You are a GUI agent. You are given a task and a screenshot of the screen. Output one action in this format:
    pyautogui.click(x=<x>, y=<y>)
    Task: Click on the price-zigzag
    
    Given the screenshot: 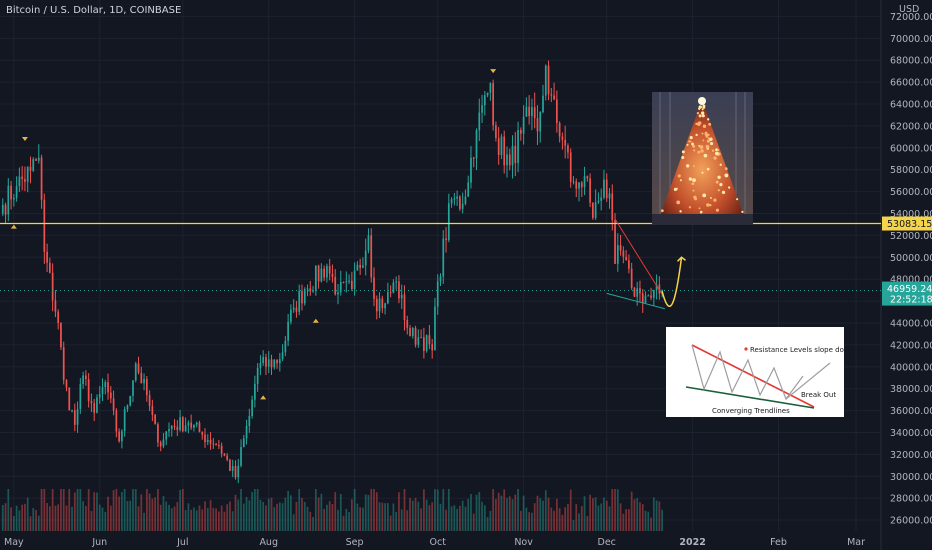 What is the action you would take?
    pyautogui.click(x=747, y=372)
    